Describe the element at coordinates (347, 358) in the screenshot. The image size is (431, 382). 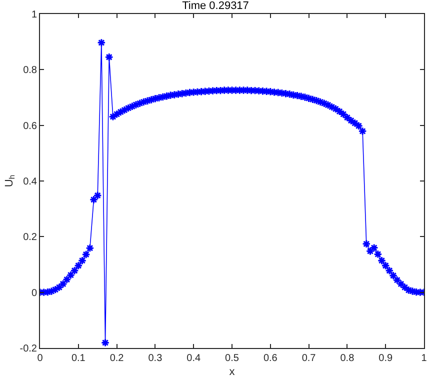
I see `x-tick-label: 0.8` at that location.